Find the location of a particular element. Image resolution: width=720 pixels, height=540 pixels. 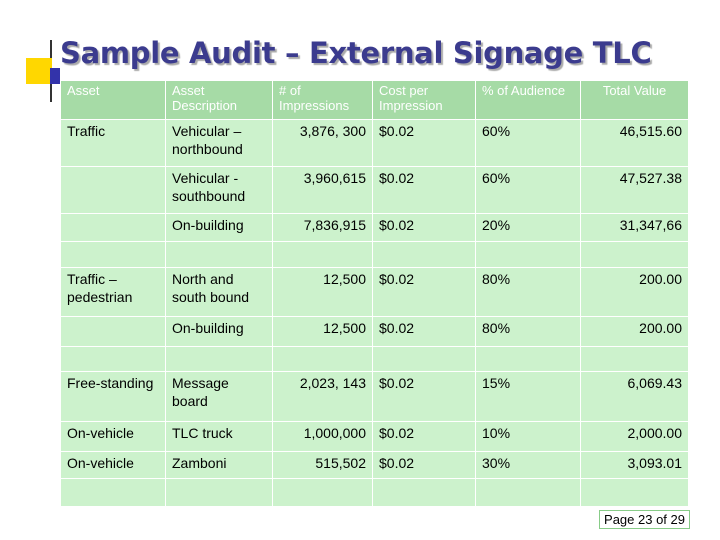

table-cell: 6,069.43 is located at coordinates (634, 396).